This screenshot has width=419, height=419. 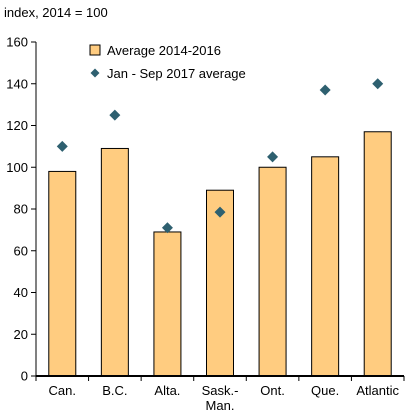 I want to click on x-category-label: Que., so click(x=325, y=390).